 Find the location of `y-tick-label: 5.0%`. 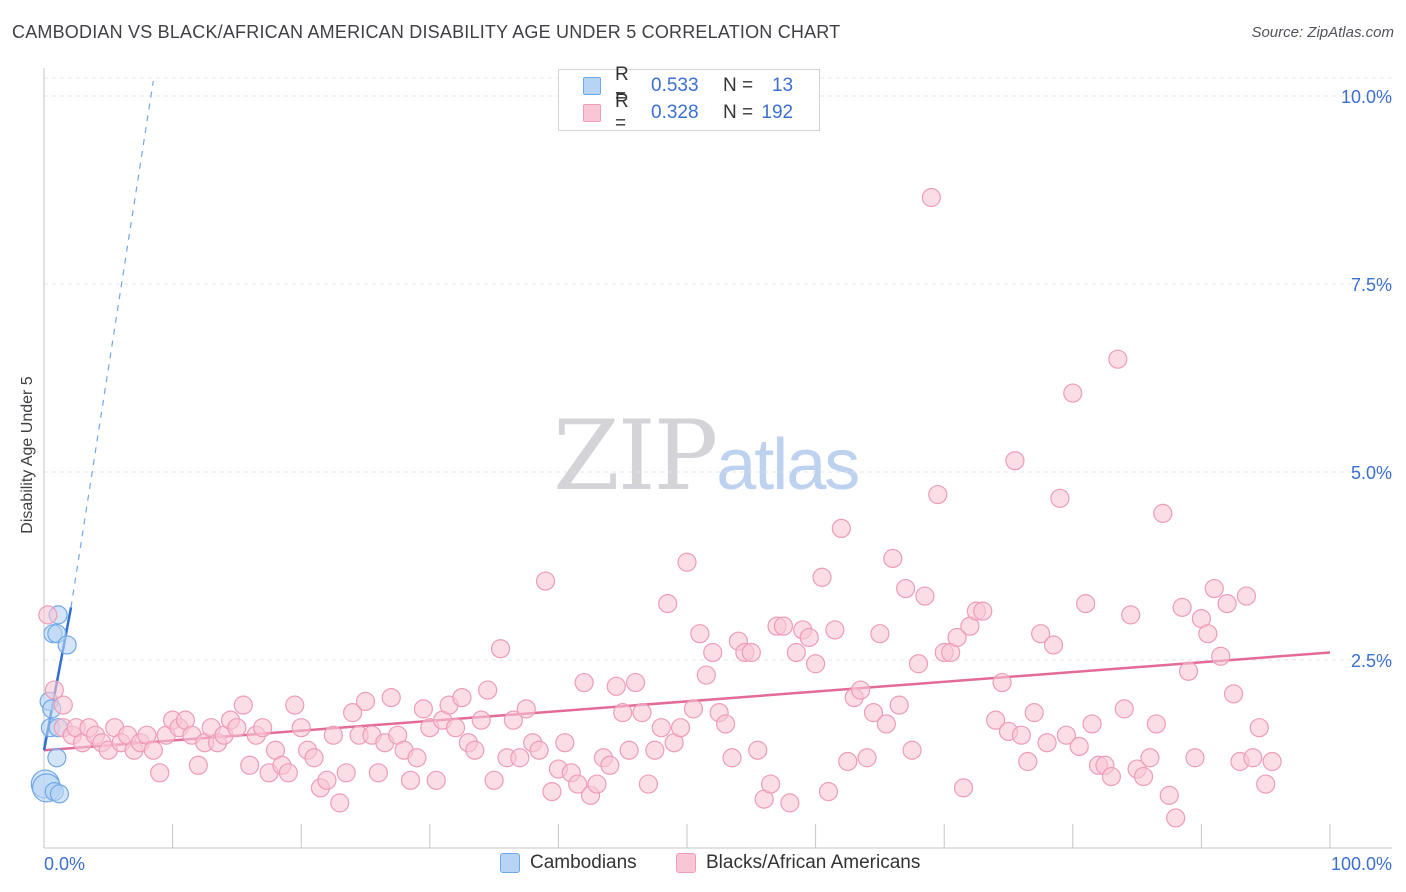

y-tick-label: 5.0% is located at coordinates (1371, 473).